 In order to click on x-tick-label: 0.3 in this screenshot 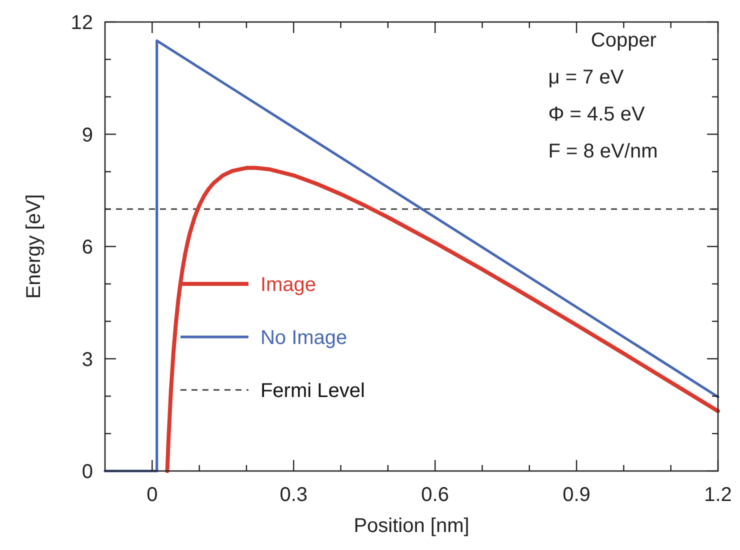, I will do `click(294, 495)`.